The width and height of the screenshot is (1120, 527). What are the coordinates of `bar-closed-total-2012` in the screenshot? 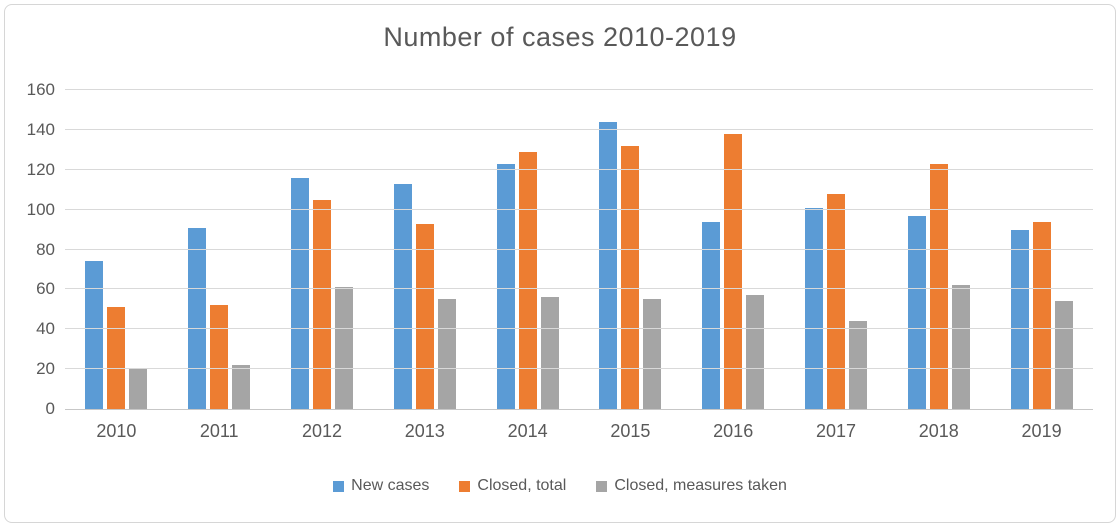 It's located at (321, 304).